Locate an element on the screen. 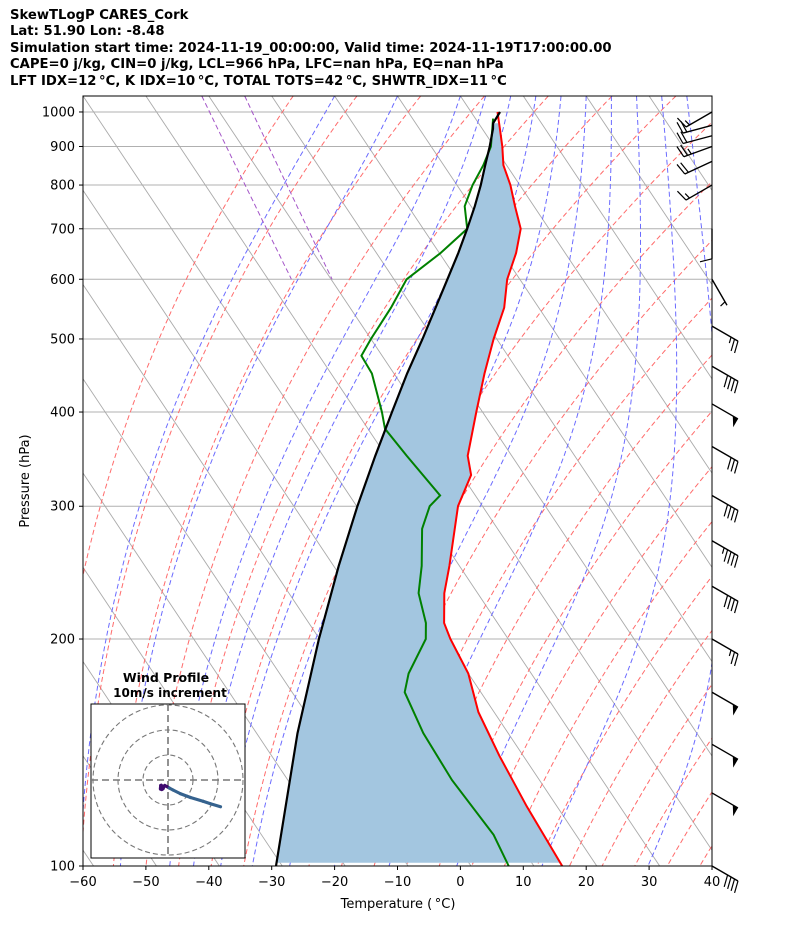  y-tick-label: 700 is located at coordinates (62, 229).